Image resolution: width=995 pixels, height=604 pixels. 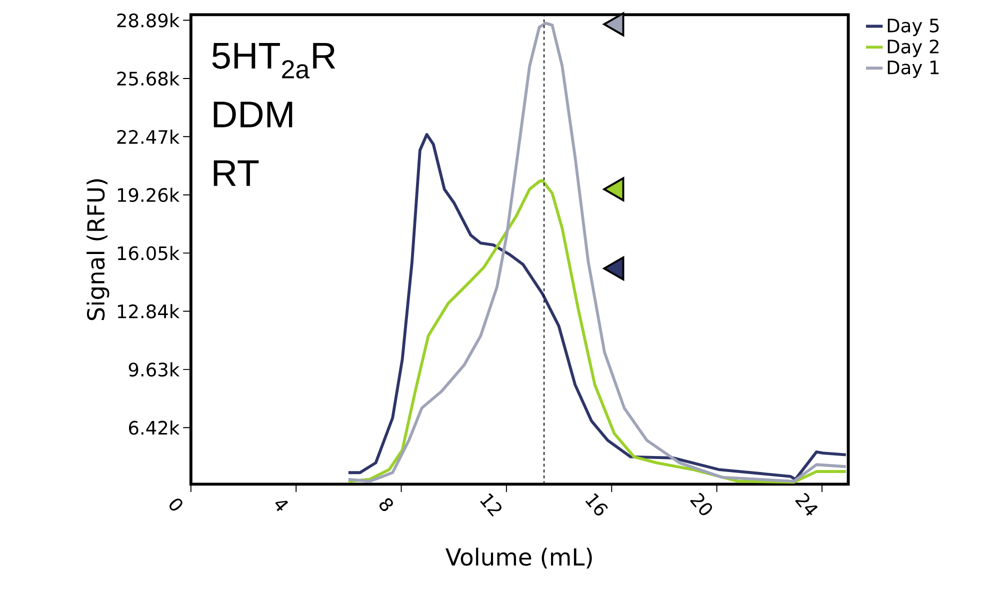 What do you see at coordinates (149, 195) in the screenshot?
I see `y-tick-label: 19.26k` at bounding box center [149, 195].